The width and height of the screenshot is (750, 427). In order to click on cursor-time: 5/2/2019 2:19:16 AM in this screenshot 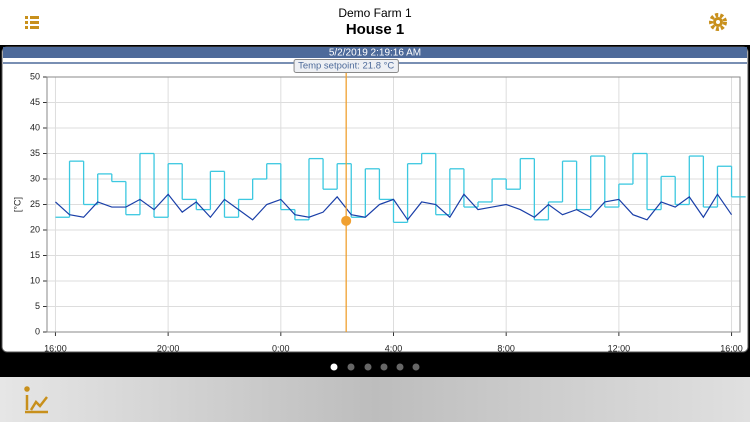, I will do `click(375, 53)`.